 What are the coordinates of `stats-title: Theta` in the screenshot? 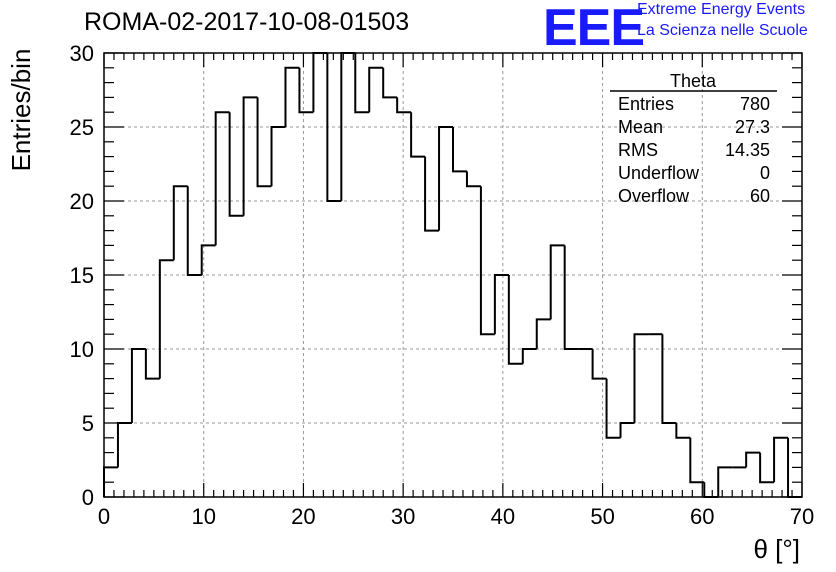 It's located at (693, 81).